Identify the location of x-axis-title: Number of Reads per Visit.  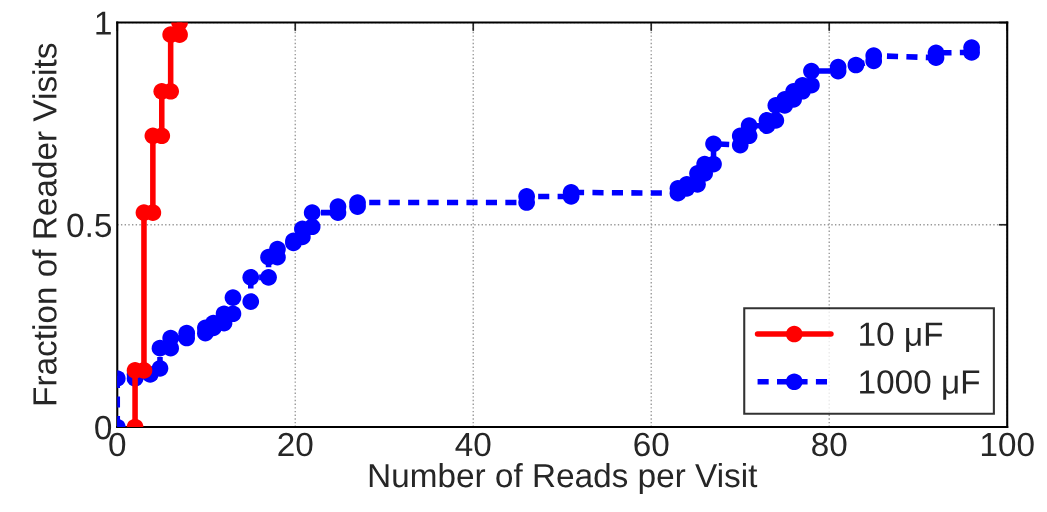
(563, 478).